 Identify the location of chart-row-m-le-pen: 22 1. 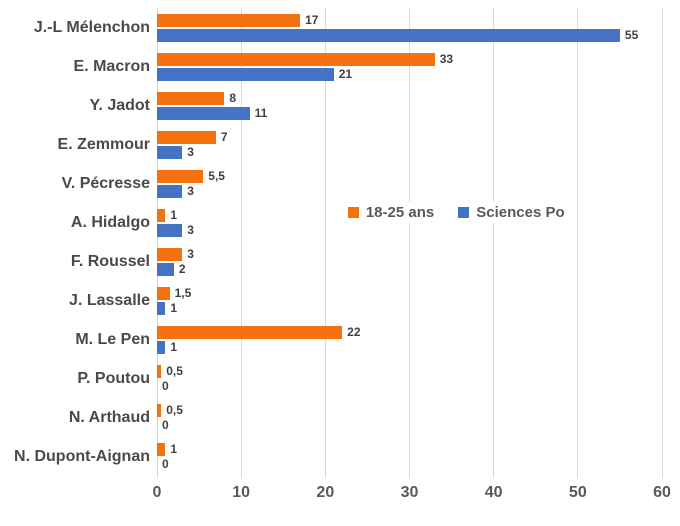
(409, 339).